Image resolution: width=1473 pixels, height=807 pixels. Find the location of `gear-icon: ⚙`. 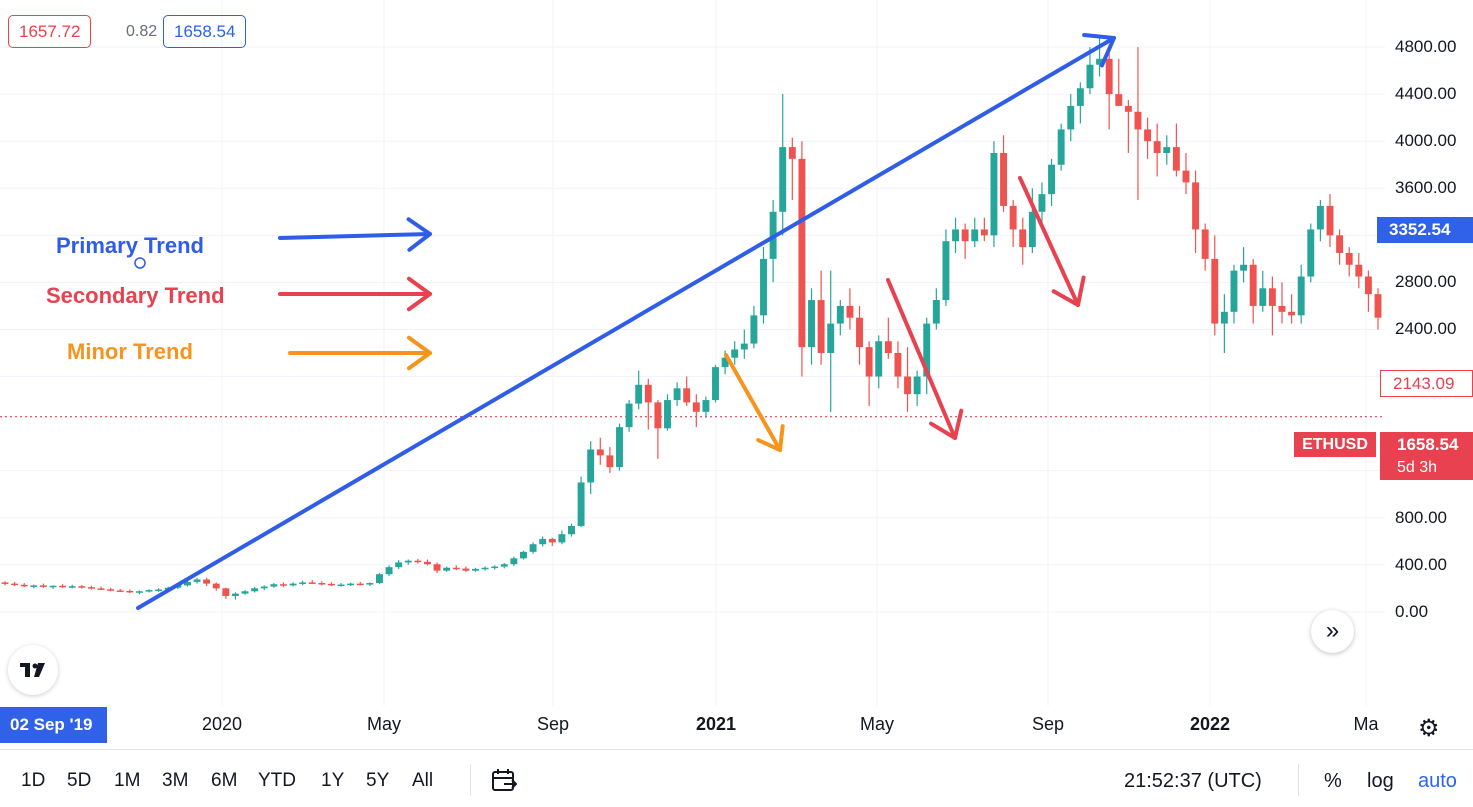

gear-icon: ⚙ is located at coordinates (1429, 728).